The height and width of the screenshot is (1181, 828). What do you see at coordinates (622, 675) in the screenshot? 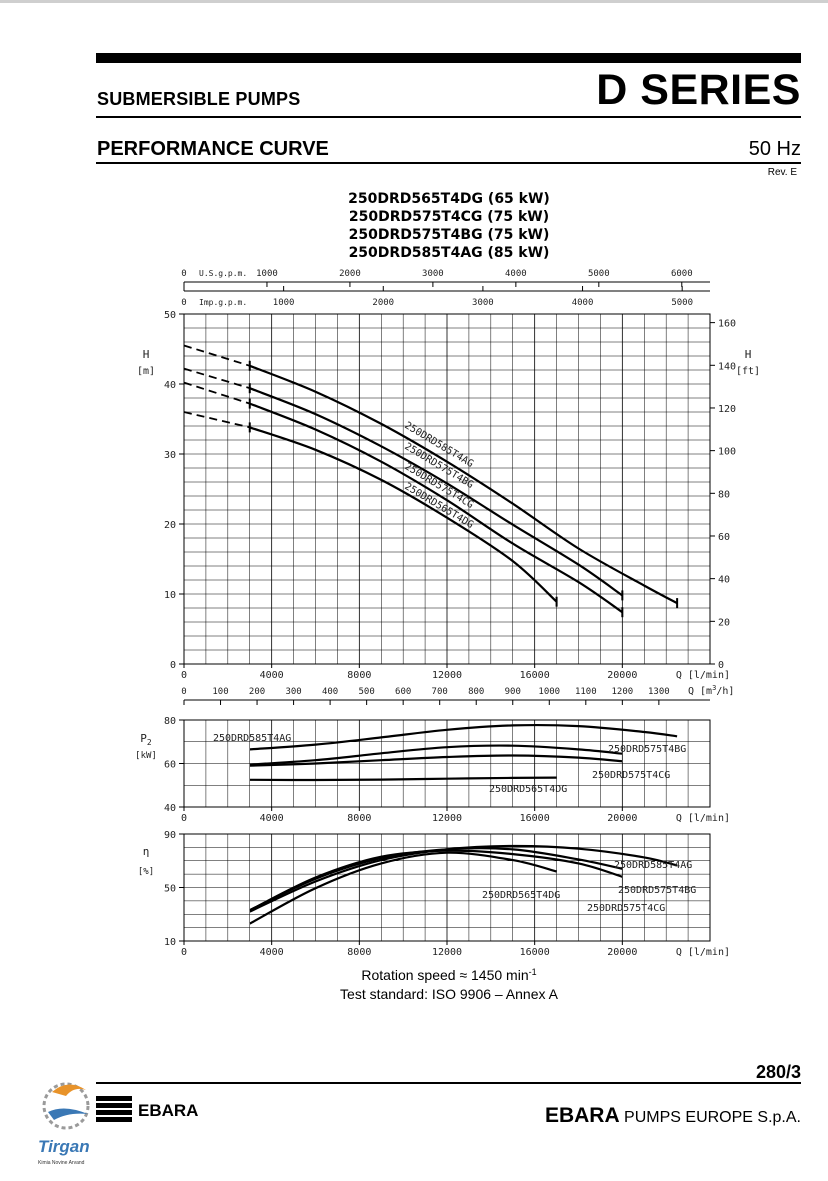
I see `head-x-tick-label: 20000` at bounding box center [622, 675].